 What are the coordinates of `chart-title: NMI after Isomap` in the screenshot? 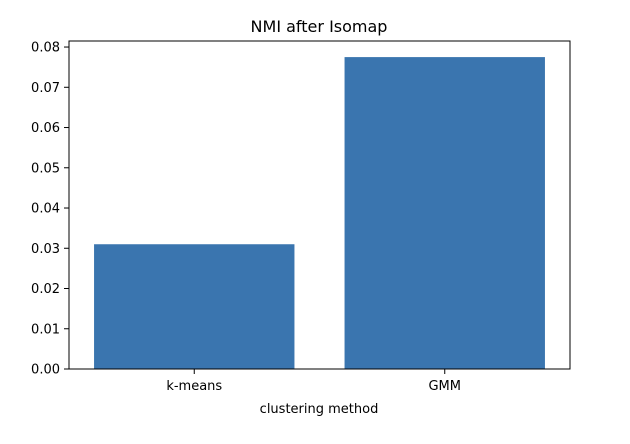 It's located at (319, 26).